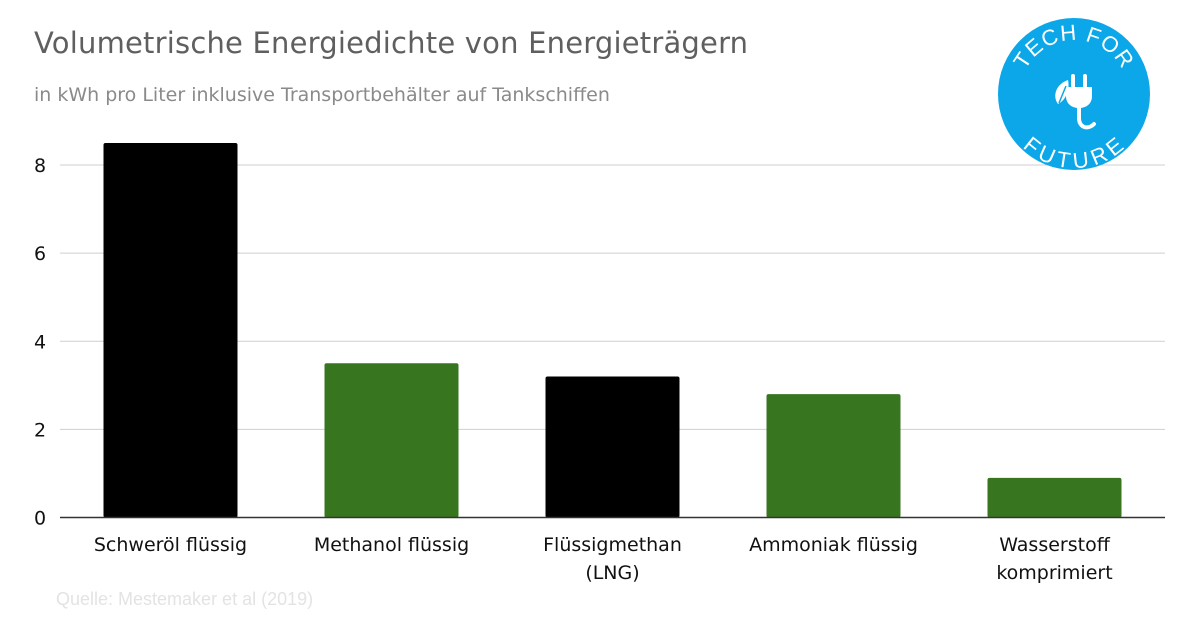 Image resolution: width=1200 pixels, height=630 pixels. I want to click on source-note: Quelle: Mestemaker et al (2019), so click(185, 599).